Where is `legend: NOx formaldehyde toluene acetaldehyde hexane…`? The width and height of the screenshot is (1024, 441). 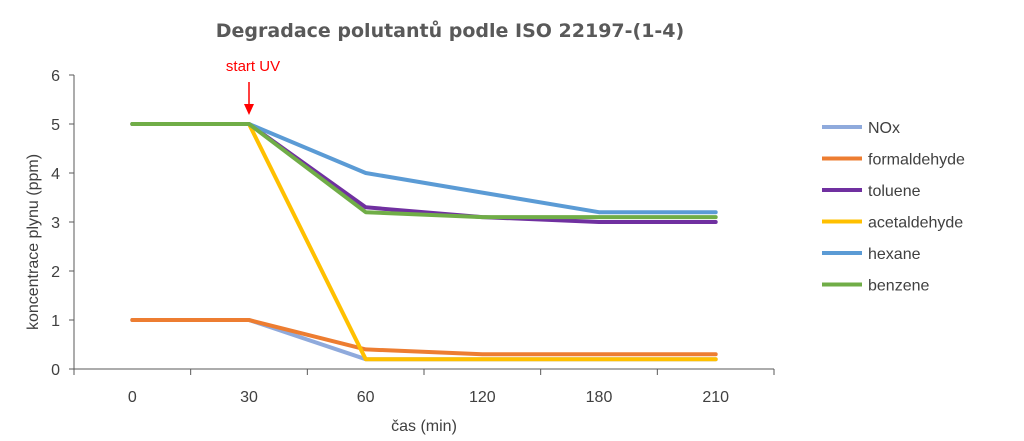
legend: NOx formaldehyde toluene acetaldehyde hexane… is located at coordinates (893, 207).